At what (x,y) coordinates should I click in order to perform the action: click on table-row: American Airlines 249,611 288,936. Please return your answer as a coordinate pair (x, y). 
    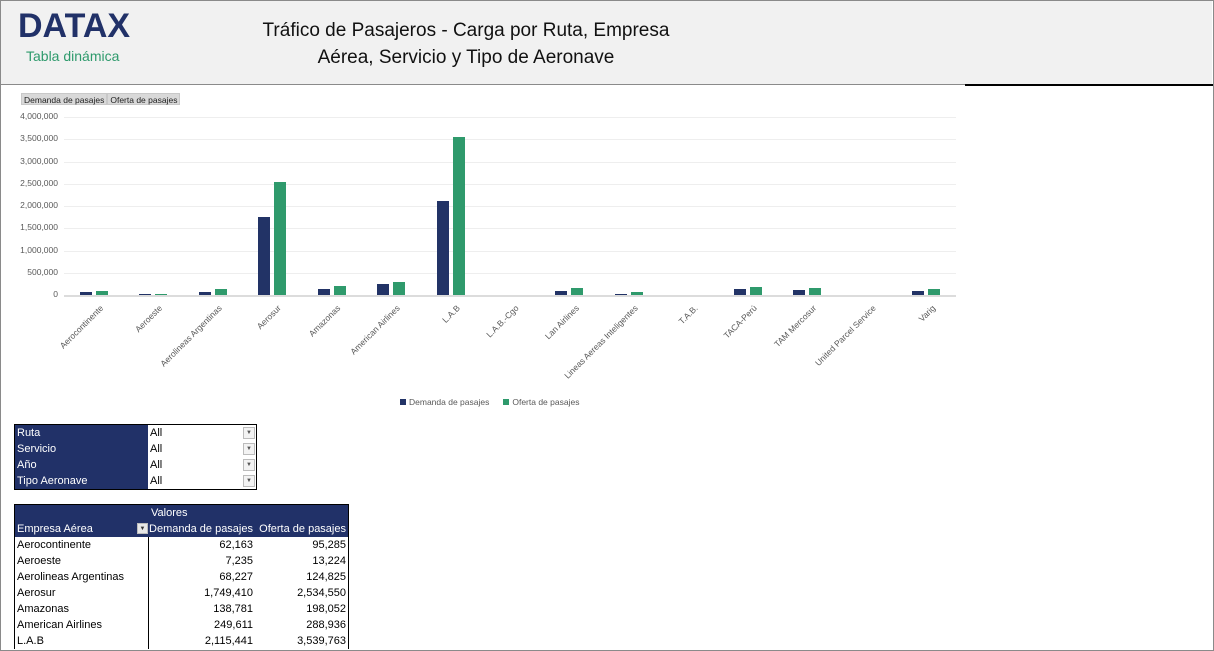
    Looking at the image, I should click on (181, 625).